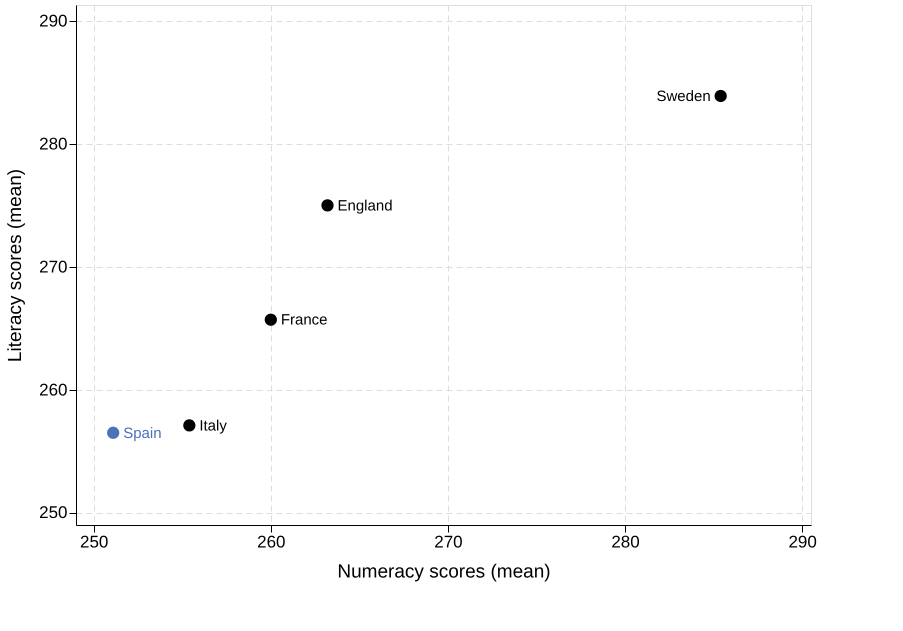  Describe the element at coordinates (213, 425) in the screenshot. I see `annotation: Italy` at that location.